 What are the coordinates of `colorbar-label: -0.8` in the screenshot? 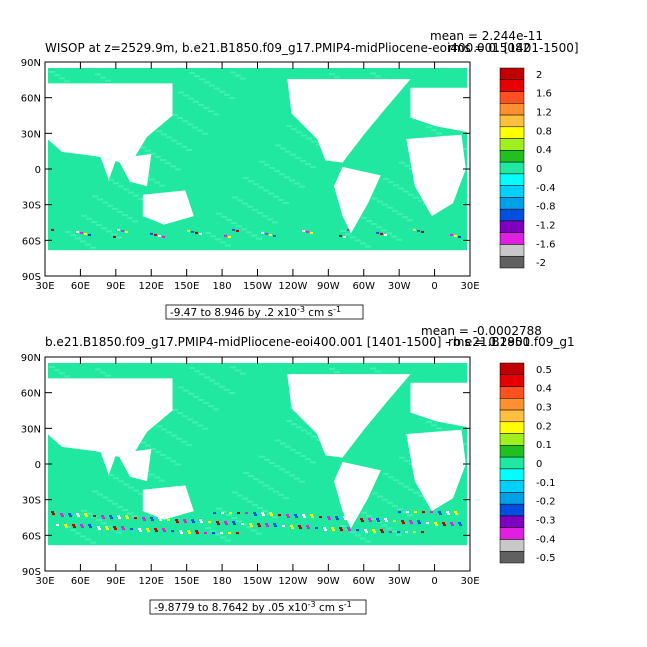 It's located at (546, 207).